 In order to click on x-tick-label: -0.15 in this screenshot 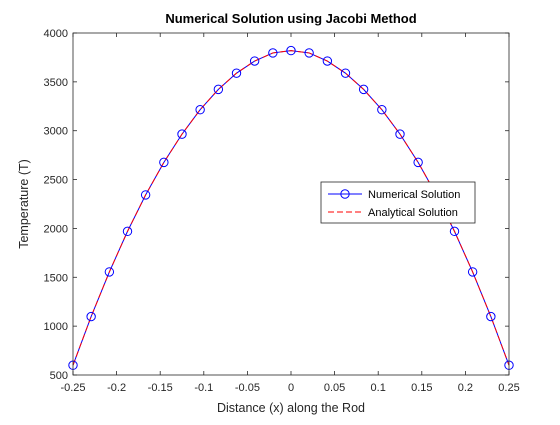, I will do `click(160, 388)`.